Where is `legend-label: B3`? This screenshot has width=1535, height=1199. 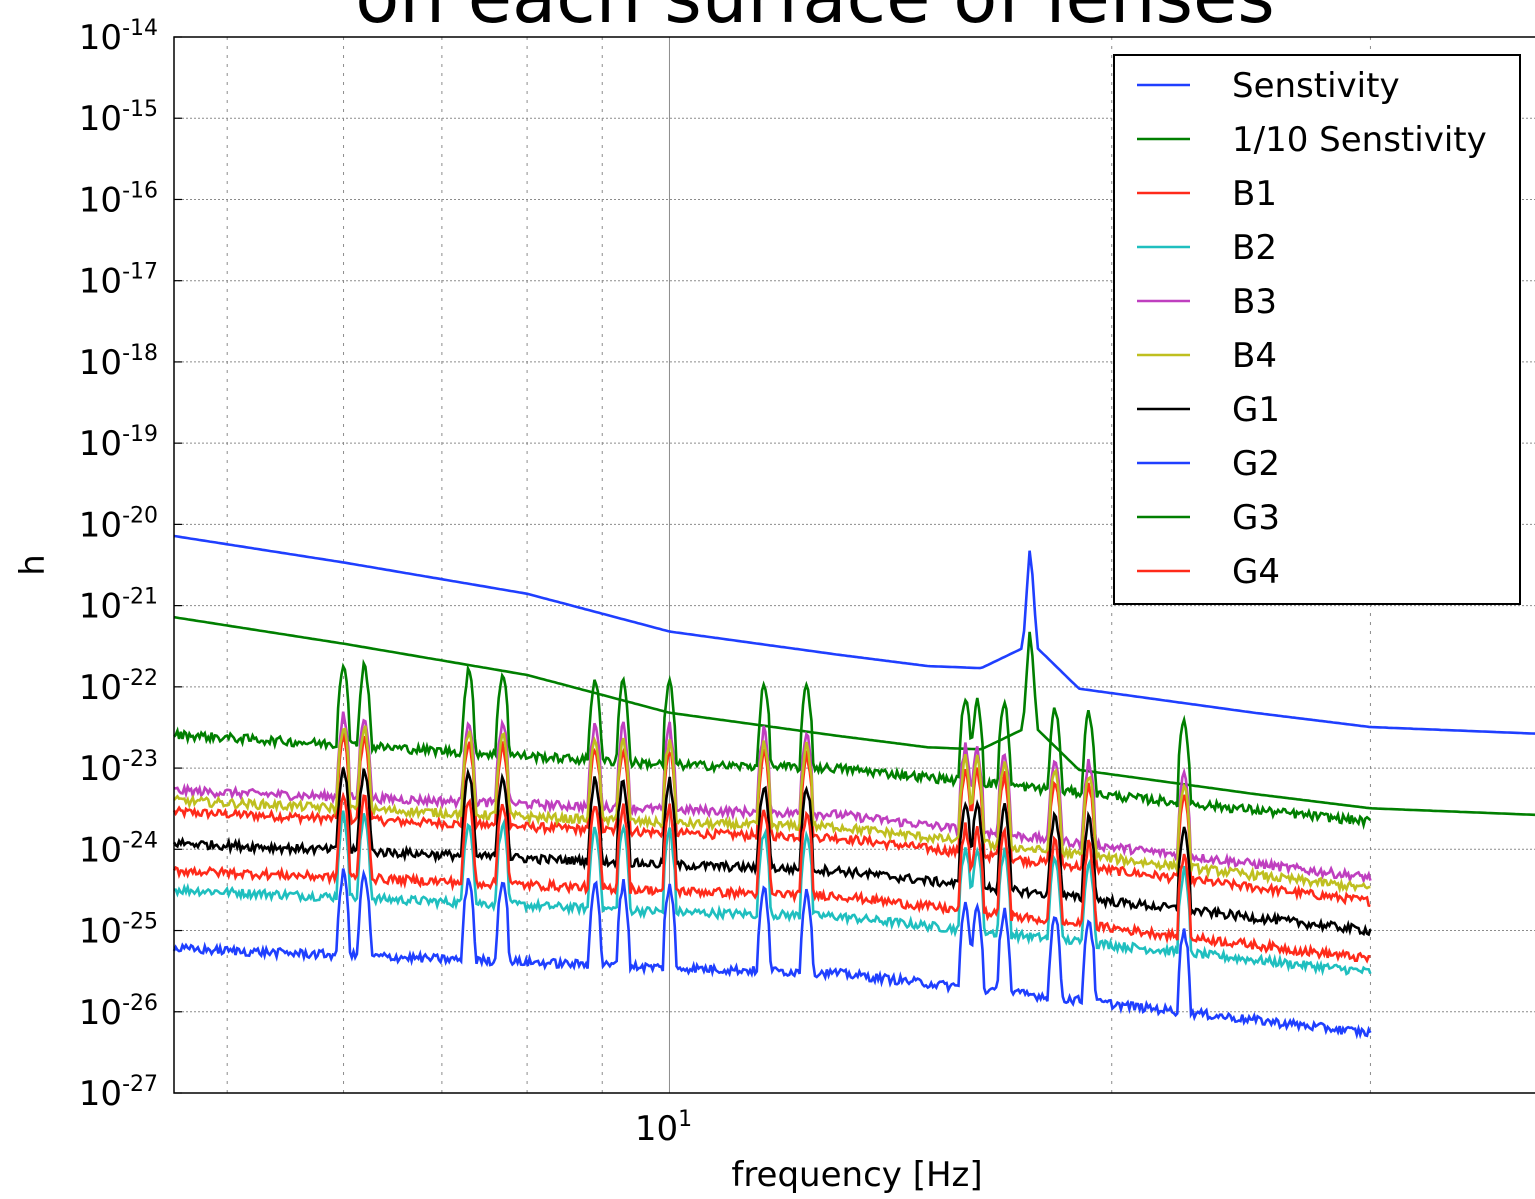 legend-label: B3 is located at coordinates (1254, 302).